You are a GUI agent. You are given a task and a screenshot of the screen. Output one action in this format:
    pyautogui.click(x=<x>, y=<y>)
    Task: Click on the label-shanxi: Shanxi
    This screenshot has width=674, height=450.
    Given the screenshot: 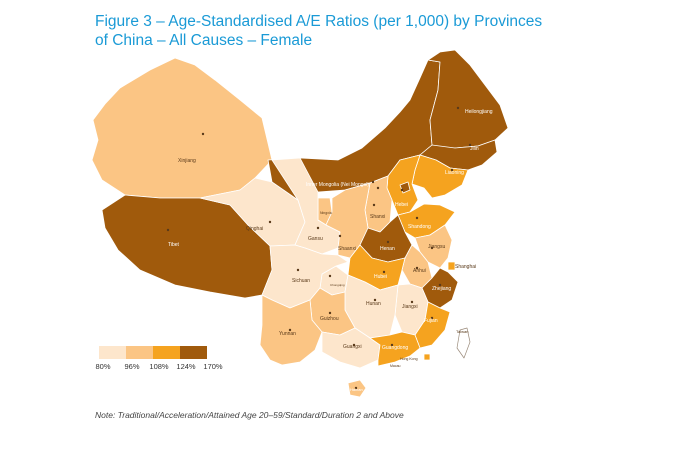 What is the action you would take?
    pyautogui.click(x=377, y=217)
    